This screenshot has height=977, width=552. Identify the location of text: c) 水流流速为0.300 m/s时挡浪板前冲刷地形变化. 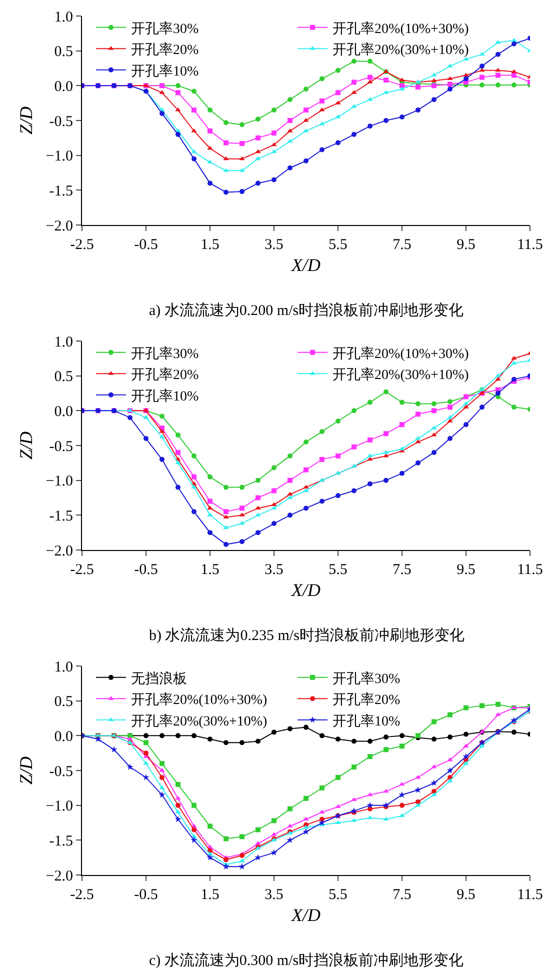
(306, 960).